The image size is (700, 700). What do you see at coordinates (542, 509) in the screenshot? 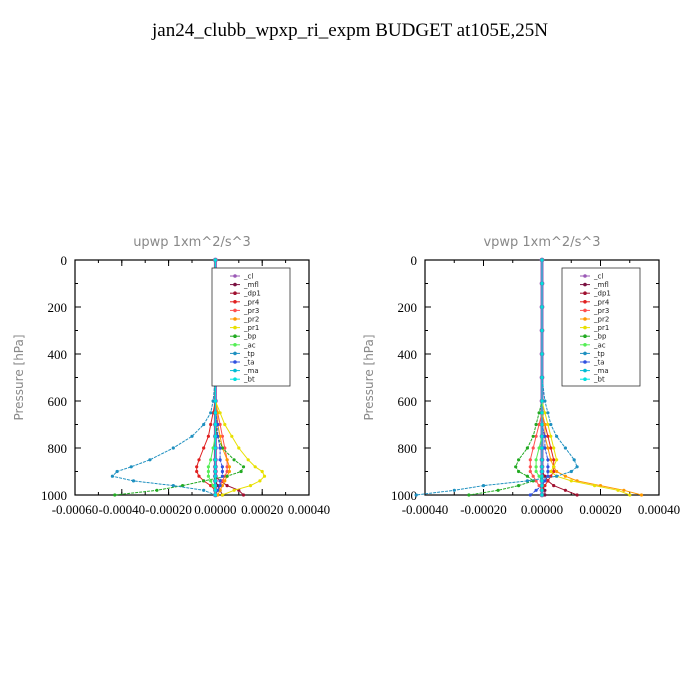
I see `x-tick-label: 0.00000` at bounding box center [542, 509].